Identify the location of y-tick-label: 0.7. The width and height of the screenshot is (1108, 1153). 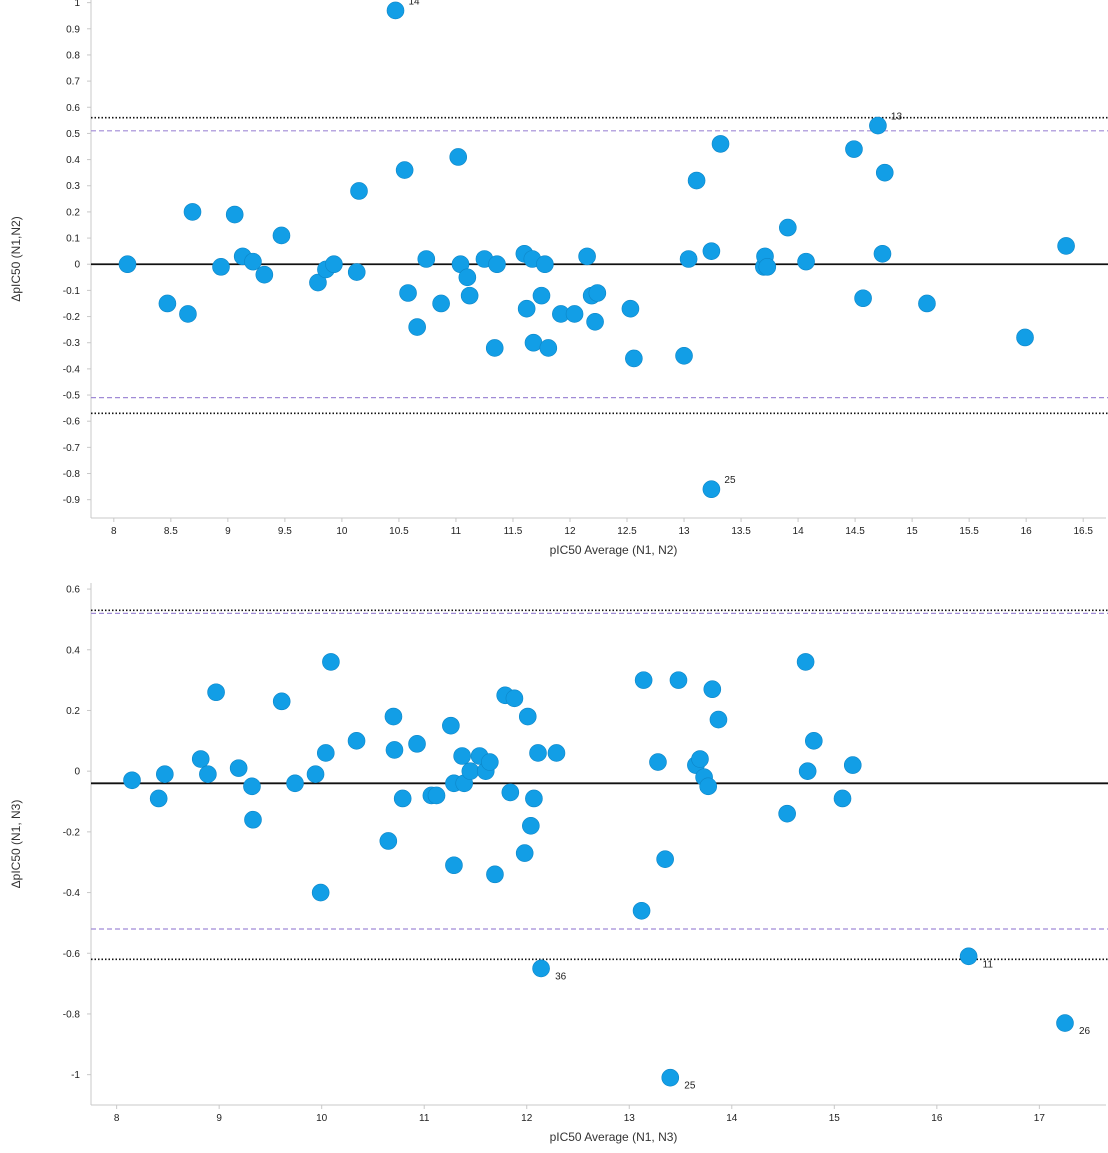
(73, 82).